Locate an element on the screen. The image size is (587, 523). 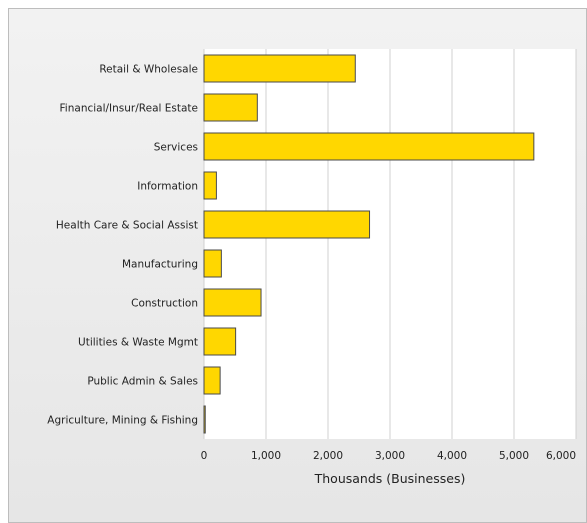
category-label: Agriculture, Mining & Fishing is located at coordinates (122, 421).